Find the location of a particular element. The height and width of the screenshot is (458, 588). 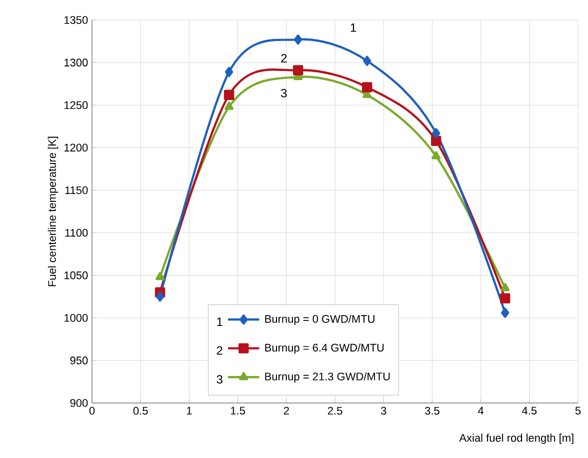

y-tick-label: 900 is located at coordinates (79, 403).